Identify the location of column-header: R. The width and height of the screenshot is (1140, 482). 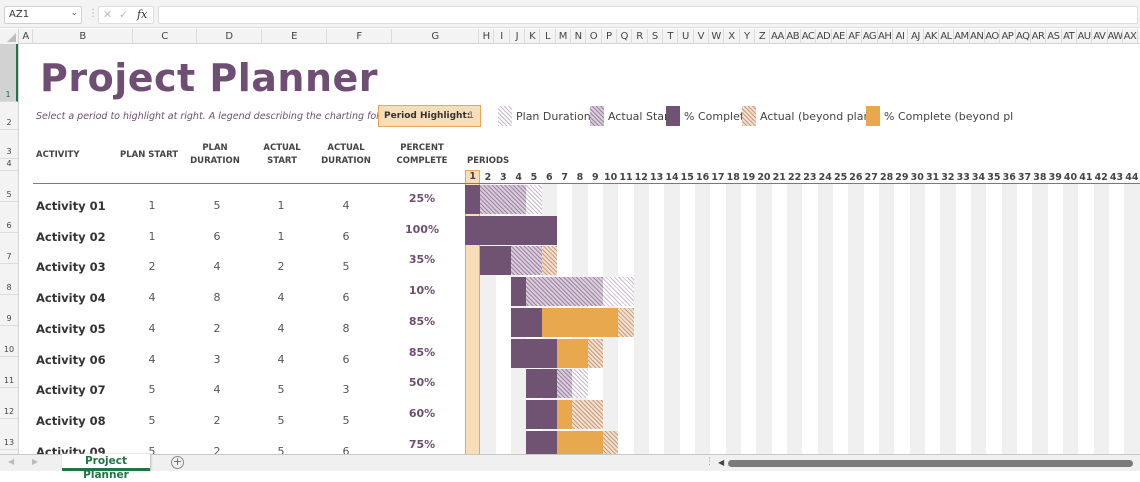
(640, 36).